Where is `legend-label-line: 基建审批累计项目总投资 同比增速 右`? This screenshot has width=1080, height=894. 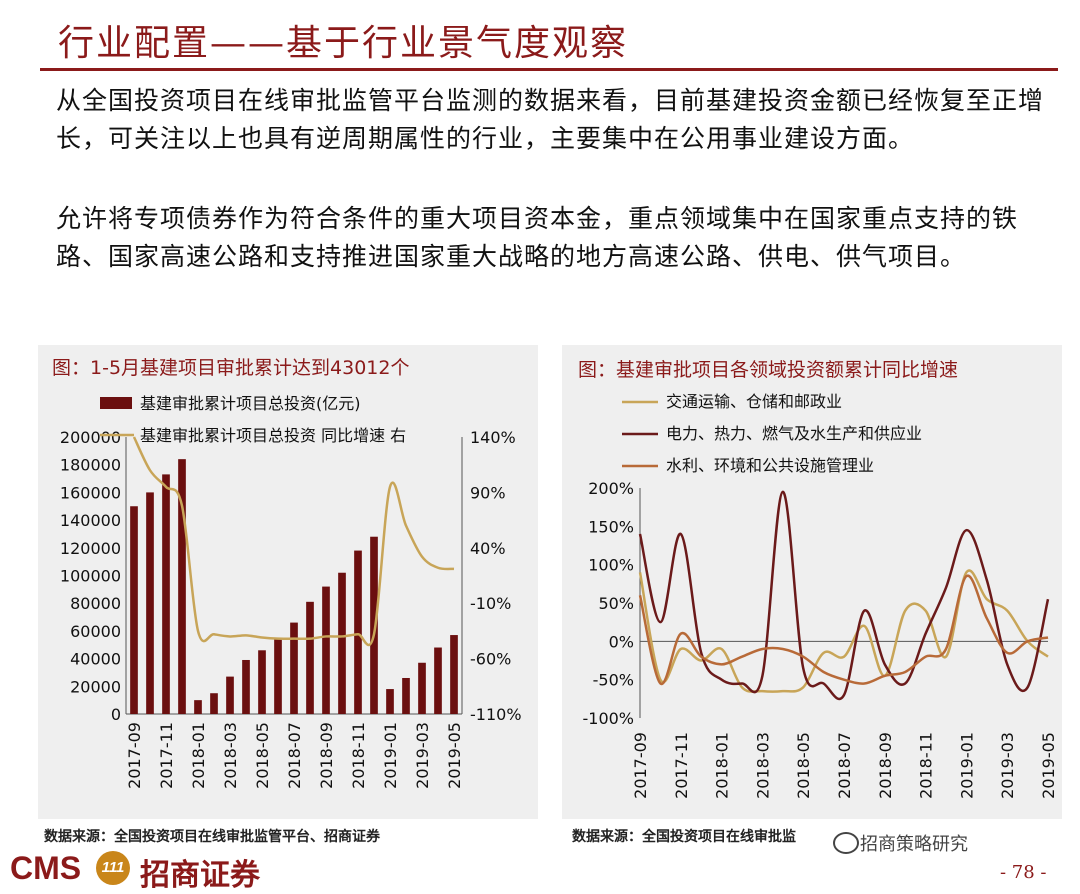
legend-label-line: 基建审批累计项目总投资 同比增速 右 is located at coordinates (273, 435).